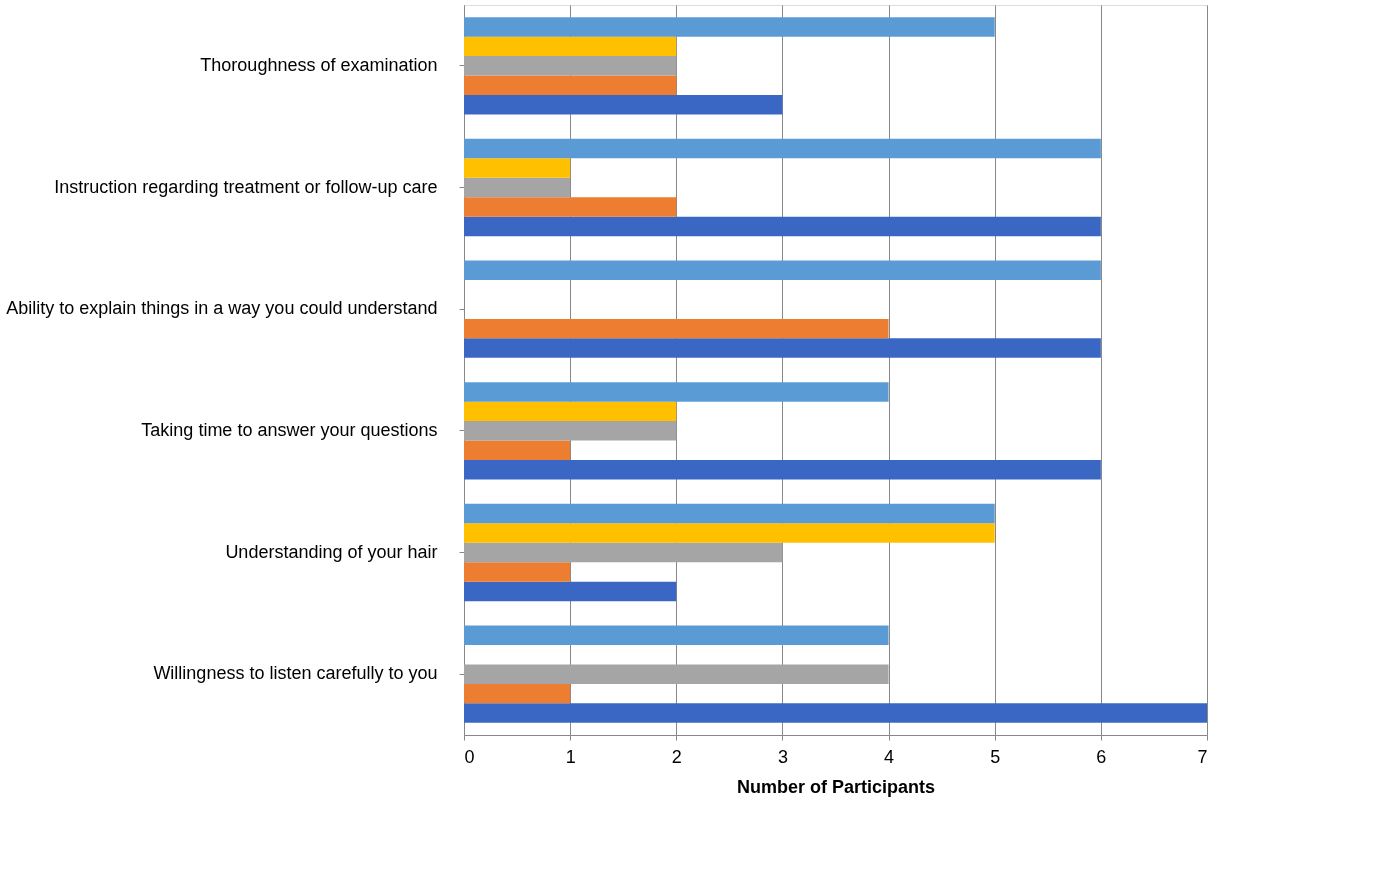 Image resolution: width=1386 pixels, height=890 pixels. I want to click on x-tick-label: 0, so click(469, 756).